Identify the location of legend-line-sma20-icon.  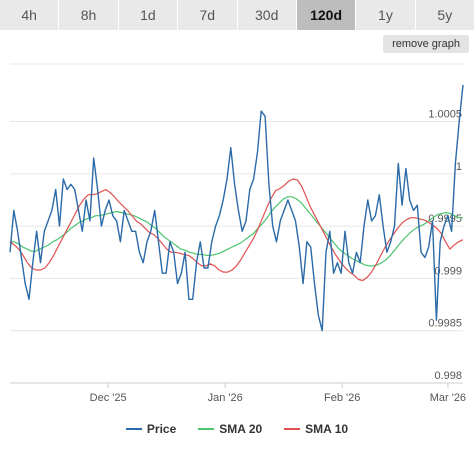
(206, 429).